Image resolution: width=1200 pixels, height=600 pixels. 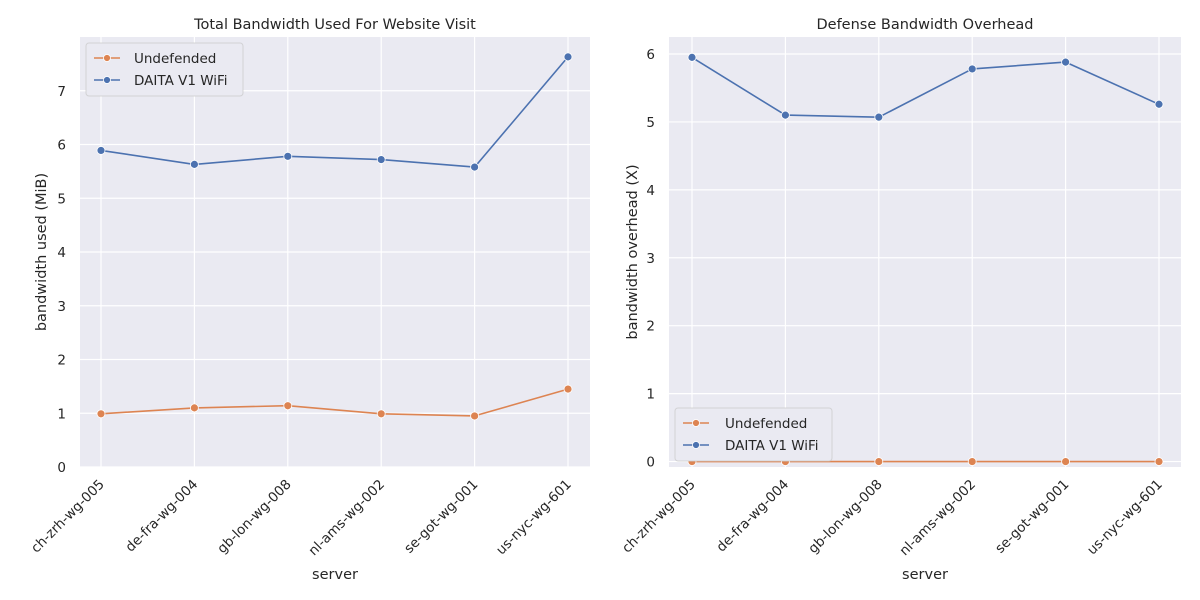 What do you see at coordinates (334, 25) in the screenshot?
I see `chart-title: Total Bandwidth Used For Website Visit` at bounding box center [334, 25].